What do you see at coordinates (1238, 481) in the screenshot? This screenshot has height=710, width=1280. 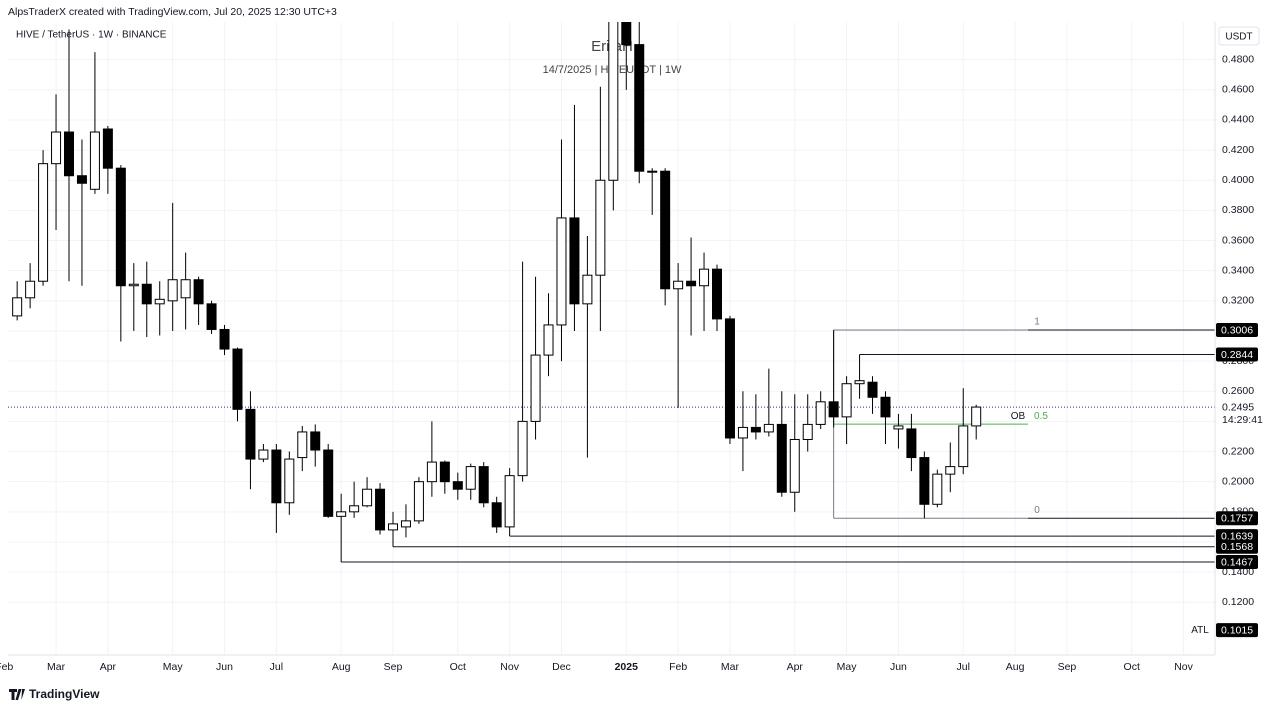 I see `y-tick-label: 0.2000` at bounding box center [1238, 481].